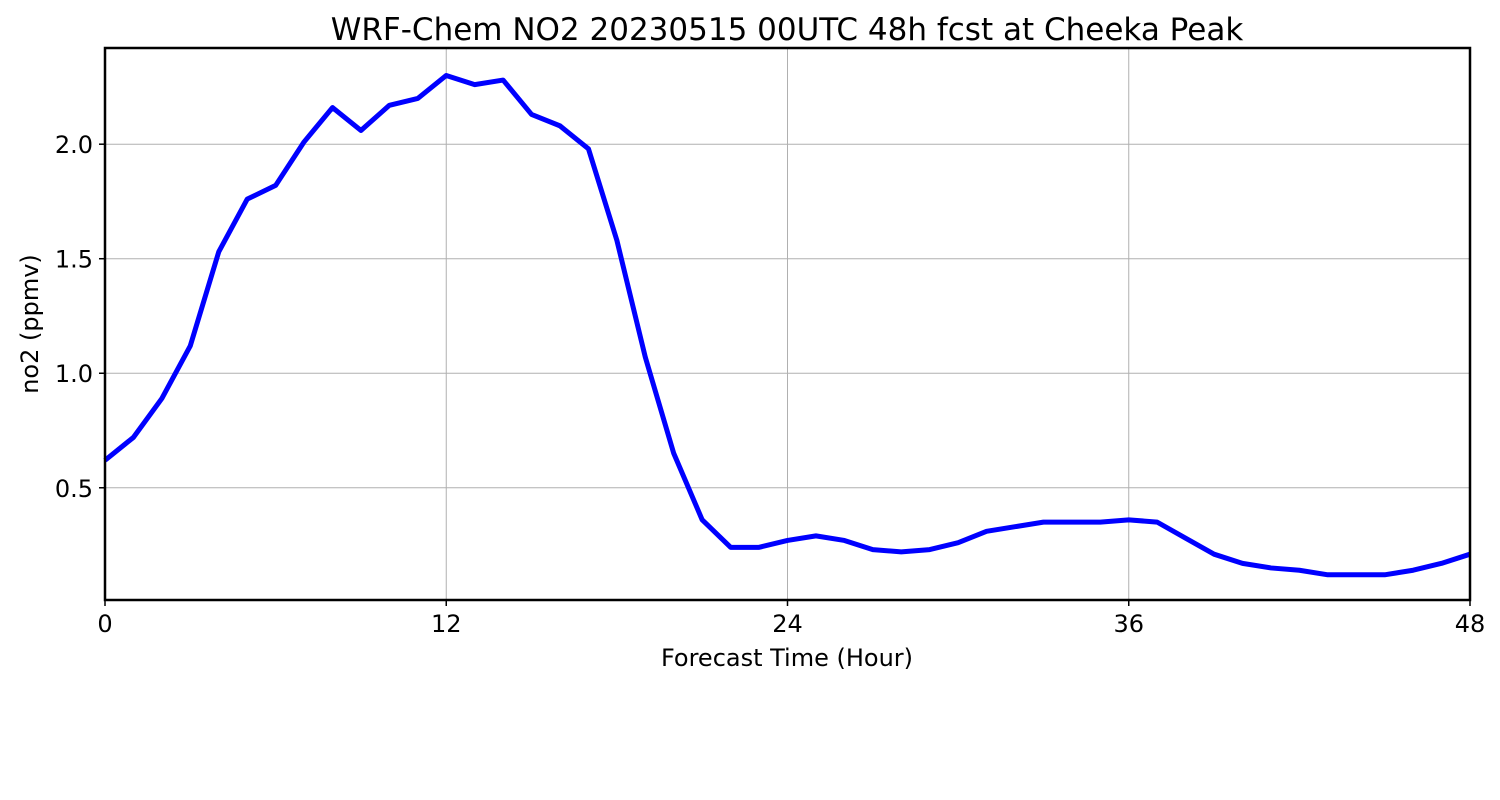  I want to click on y-tick-label: 2.0, so click(74, 145).